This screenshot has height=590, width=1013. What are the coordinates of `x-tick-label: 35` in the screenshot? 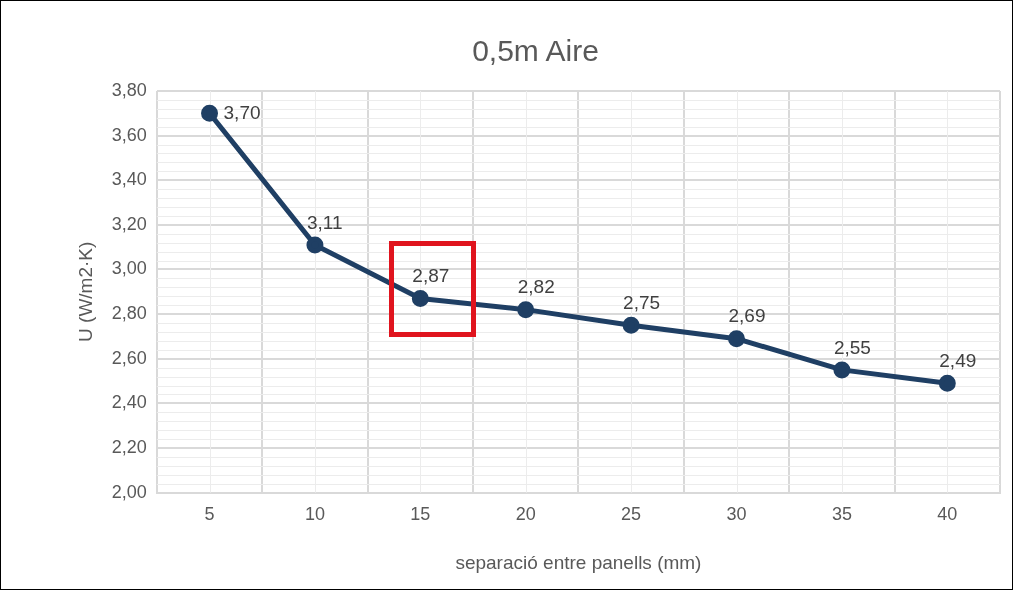 It's located at (841, 514).